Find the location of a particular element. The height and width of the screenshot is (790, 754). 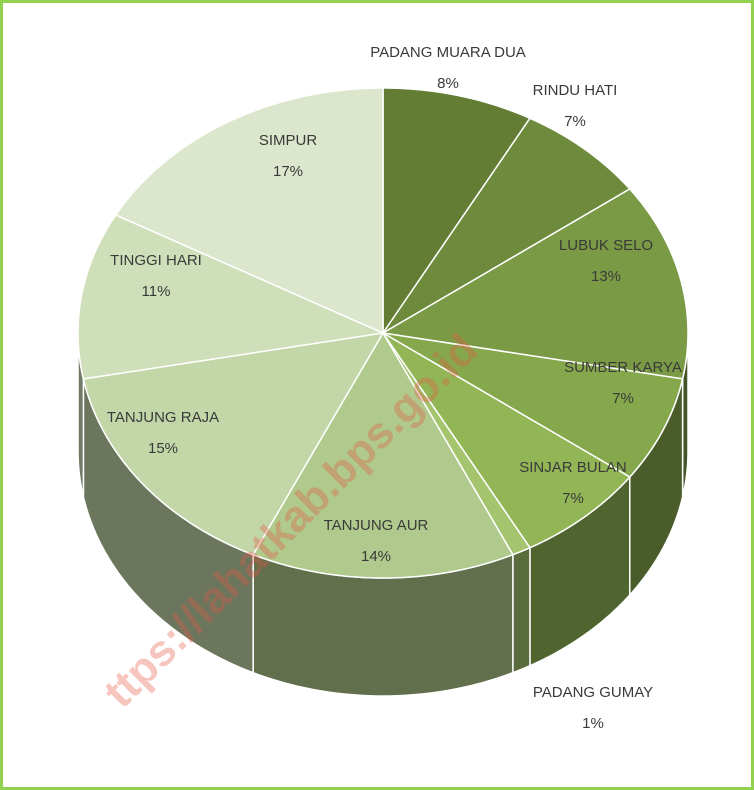

slice-label: TINGGI HARI is located at coordinates (156, 260).